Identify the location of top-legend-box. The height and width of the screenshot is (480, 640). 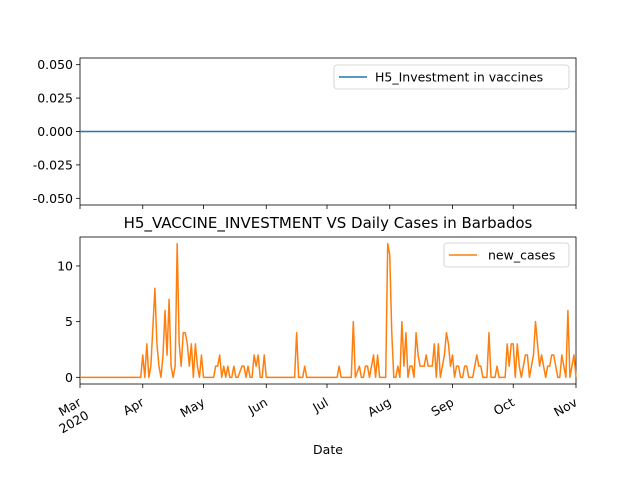
(451, 77).